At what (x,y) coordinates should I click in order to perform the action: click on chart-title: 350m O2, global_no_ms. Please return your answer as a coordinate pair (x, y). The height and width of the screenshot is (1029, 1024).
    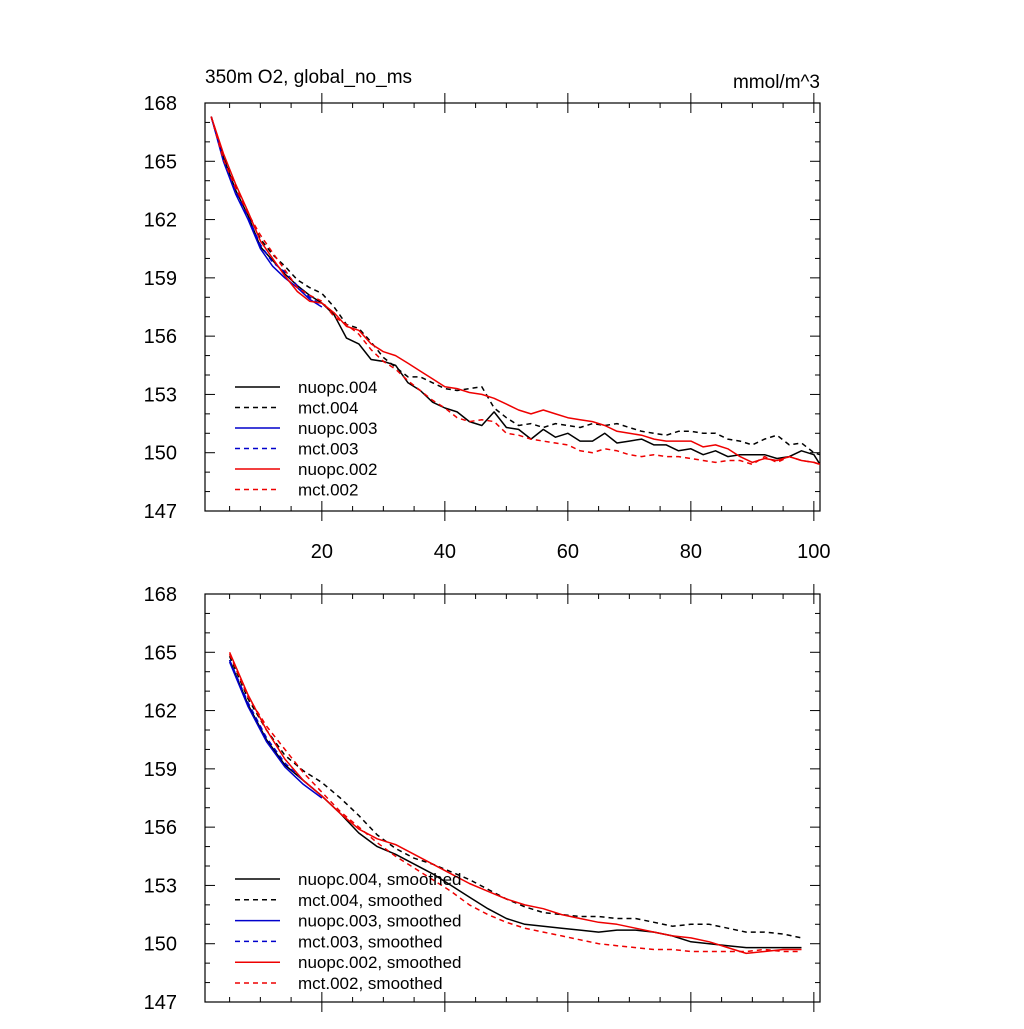
    Looking at the image, I should click on (308, 77).